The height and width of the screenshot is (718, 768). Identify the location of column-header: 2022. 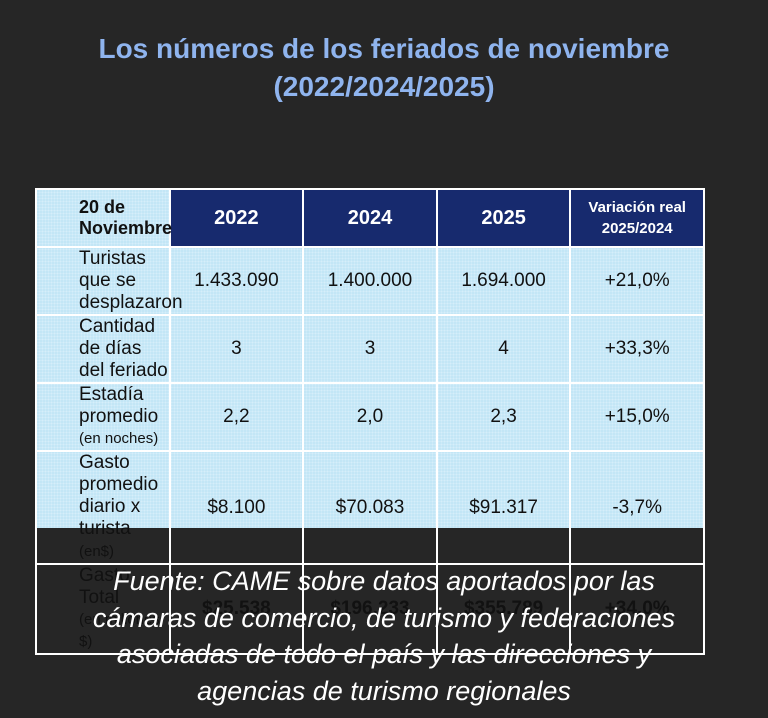
(236, 218).